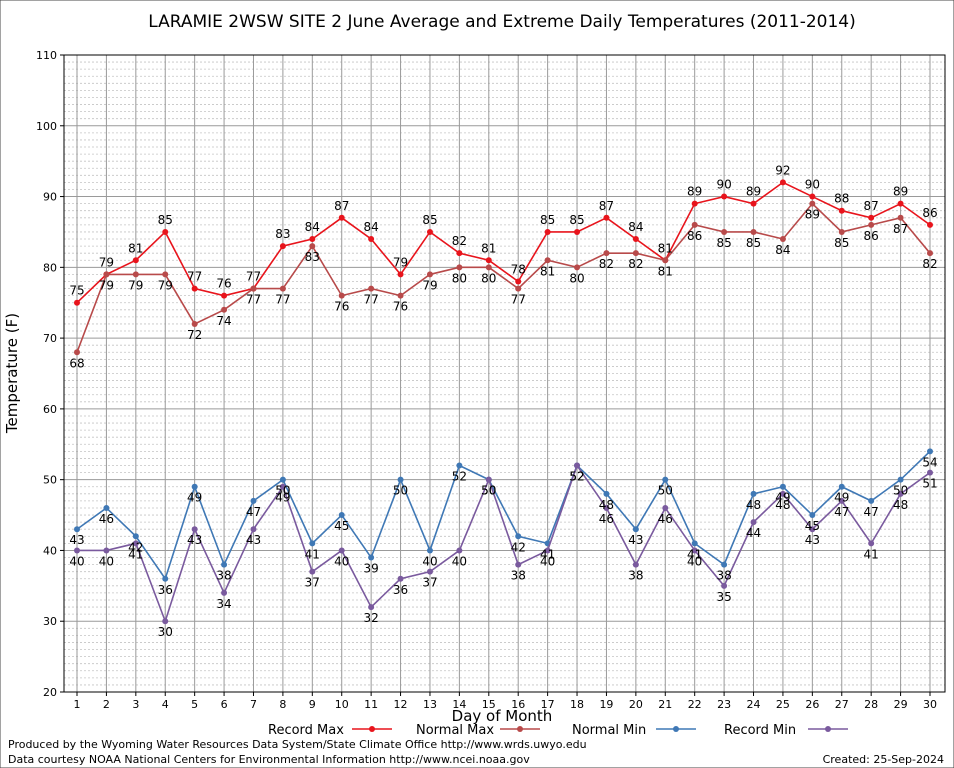 This screenshot has height=768, width=954. I want to click on data-label-normal-max: 82, so click(929, 264).